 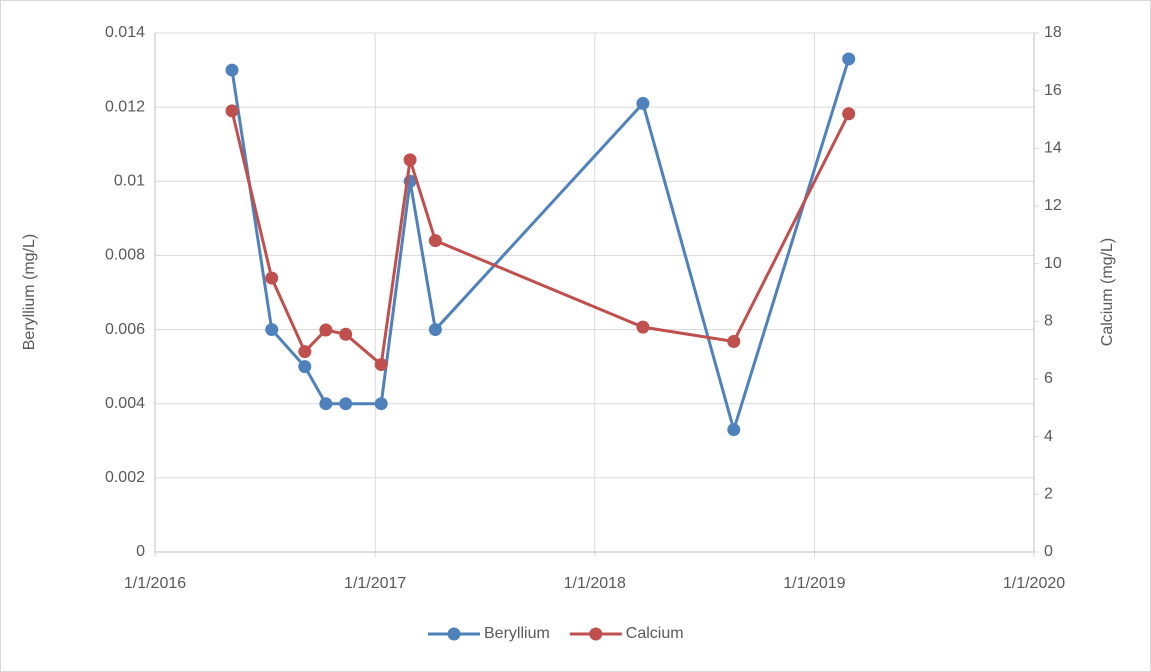 What do you see at coordinates (814, 583) in the screenshot?
I see `x-tick-label: 1/1/2019` at bounding box center [814, 583].